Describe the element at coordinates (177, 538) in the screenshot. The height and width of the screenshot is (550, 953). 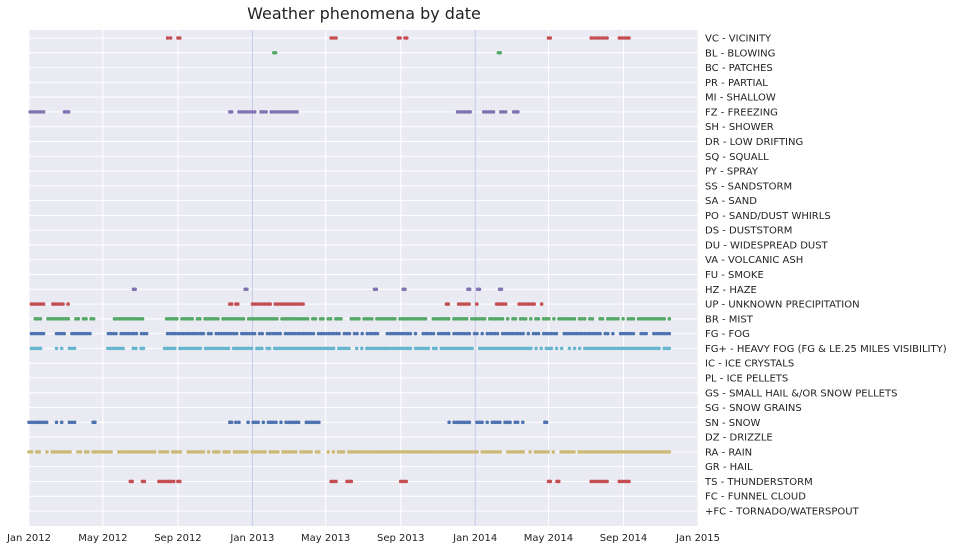
I see `x-tick-label: Sep 2012` at that location.